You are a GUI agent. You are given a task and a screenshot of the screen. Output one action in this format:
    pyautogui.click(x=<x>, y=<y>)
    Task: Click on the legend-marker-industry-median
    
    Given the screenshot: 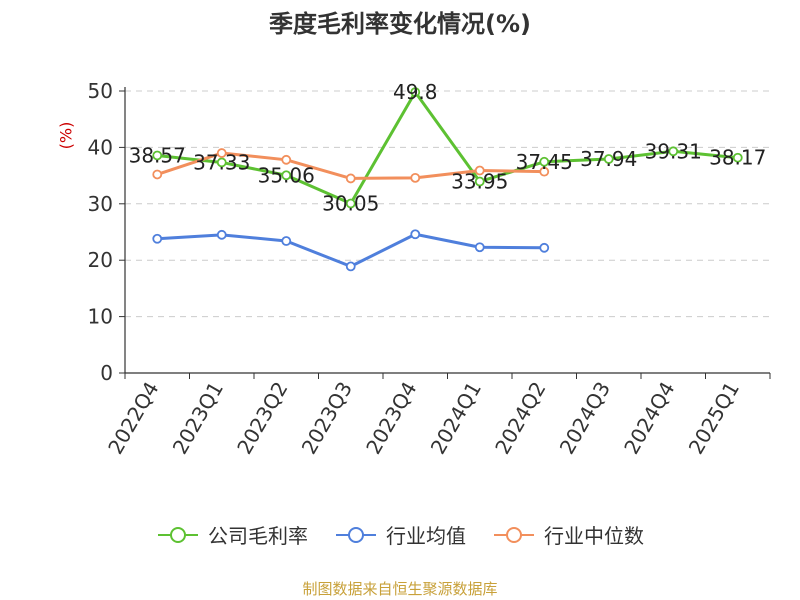 What is the action you would take?
    pyautogui.click(x=514, y=534)
    